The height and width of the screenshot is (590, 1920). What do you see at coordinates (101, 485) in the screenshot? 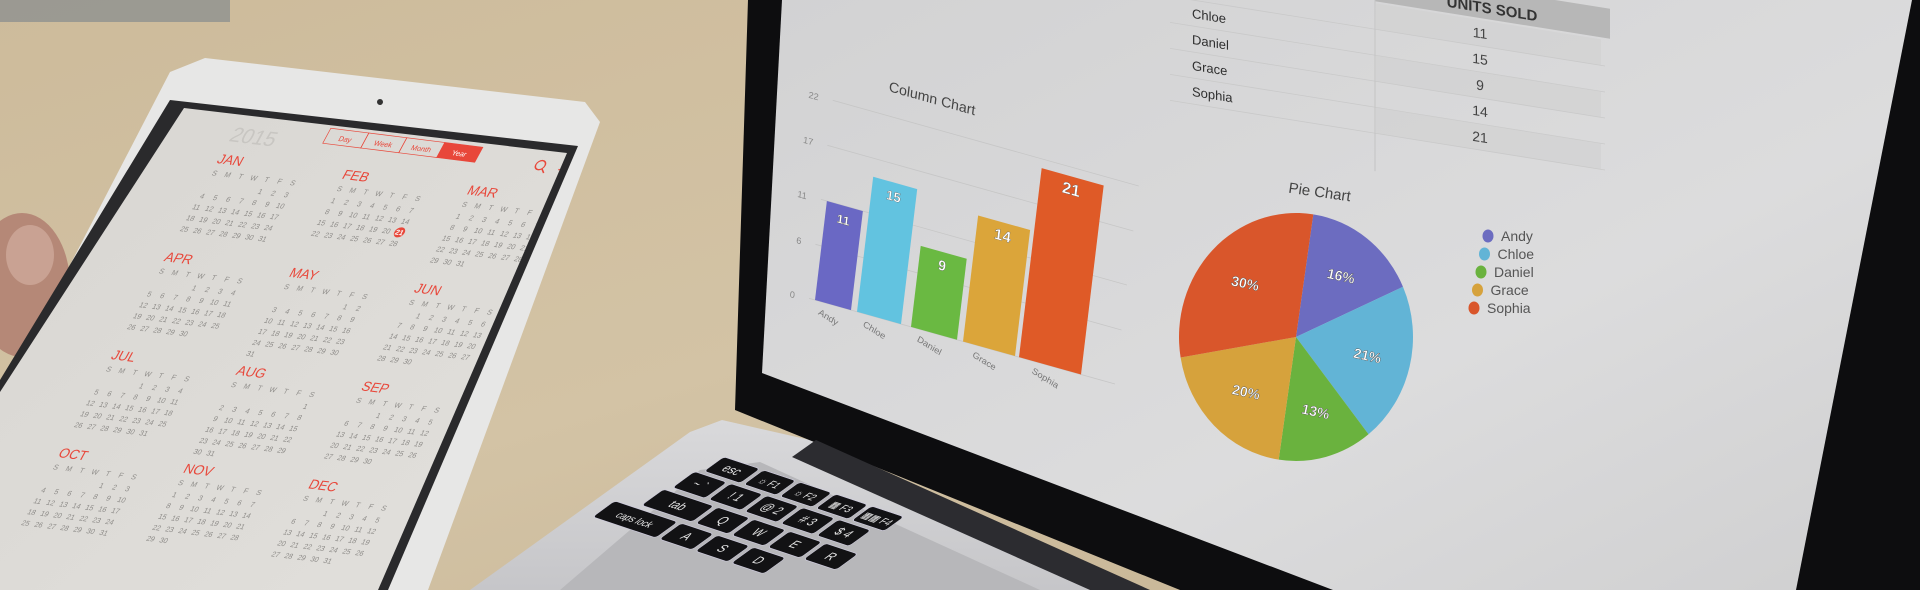
I see `calendar-day: 1` at bounding box center [101, 485].